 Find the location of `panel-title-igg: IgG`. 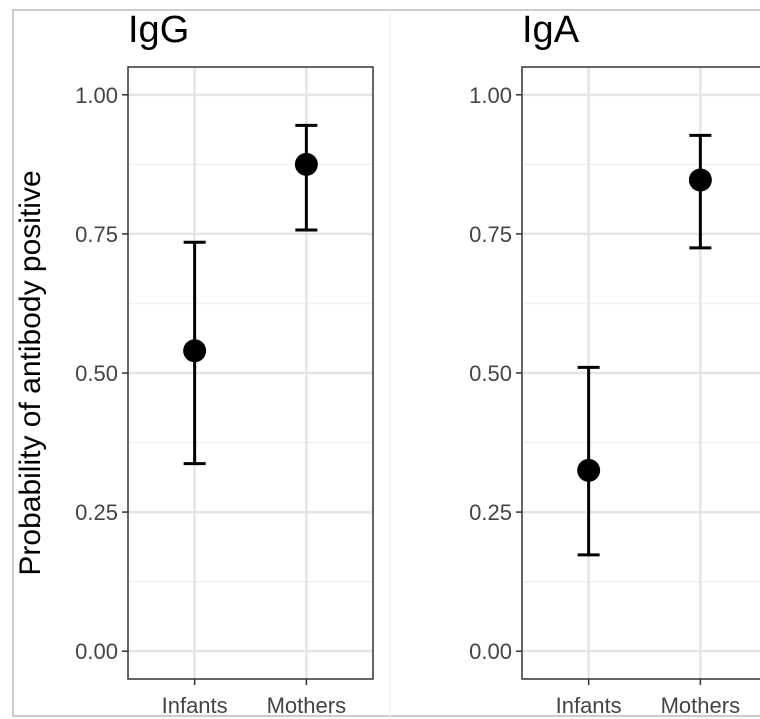

panel-title-igg: IgG is located at coordinates (158, 30).